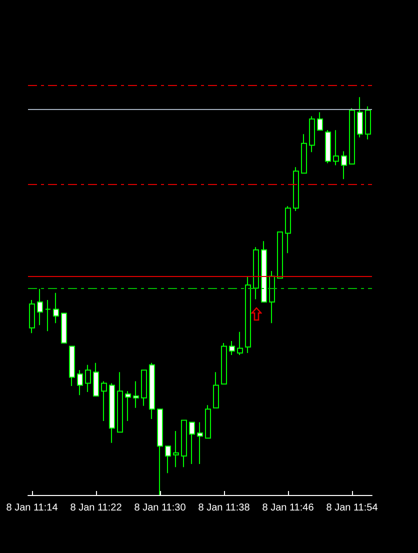  Describe the element at coordinates (352, 508) in the screenshot. I see `x-tick-label: 8 Jan 11:54` at that location.